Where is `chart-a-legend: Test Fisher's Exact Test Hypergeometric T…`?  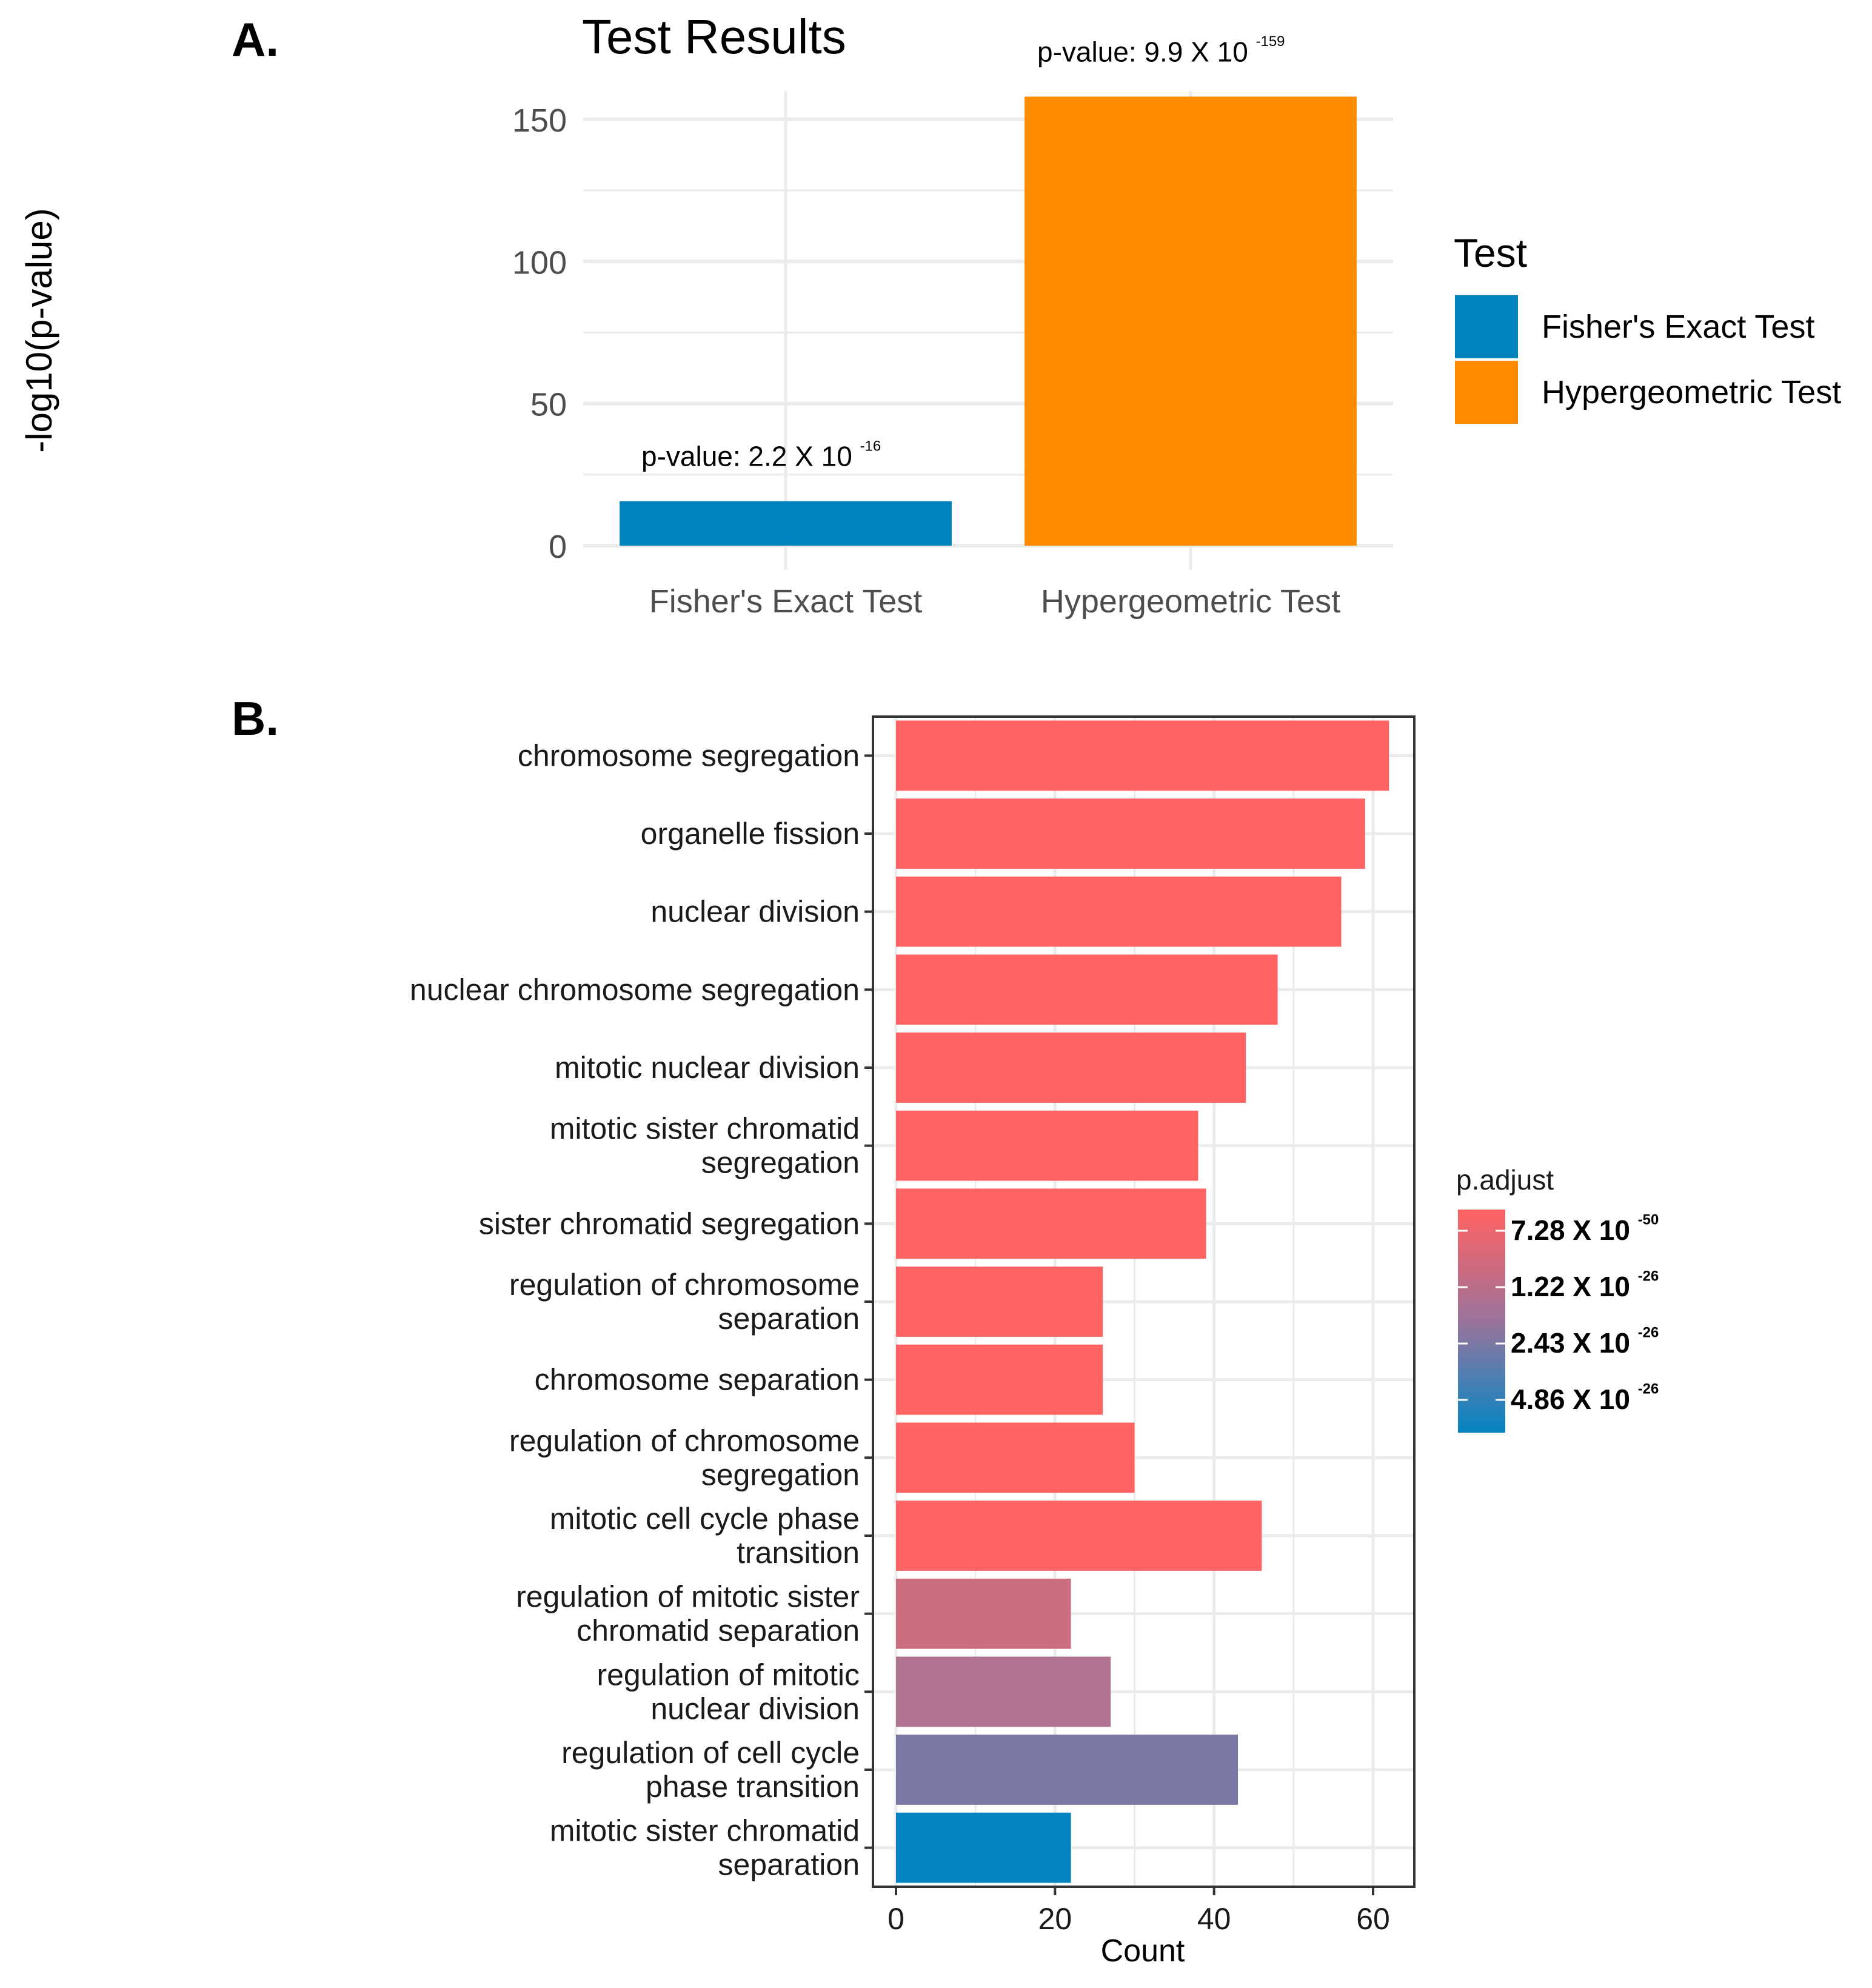
chart-a-legend: Test Fisher's Exact Test Hypergeometric T… is located at coordinates (1647, 327).